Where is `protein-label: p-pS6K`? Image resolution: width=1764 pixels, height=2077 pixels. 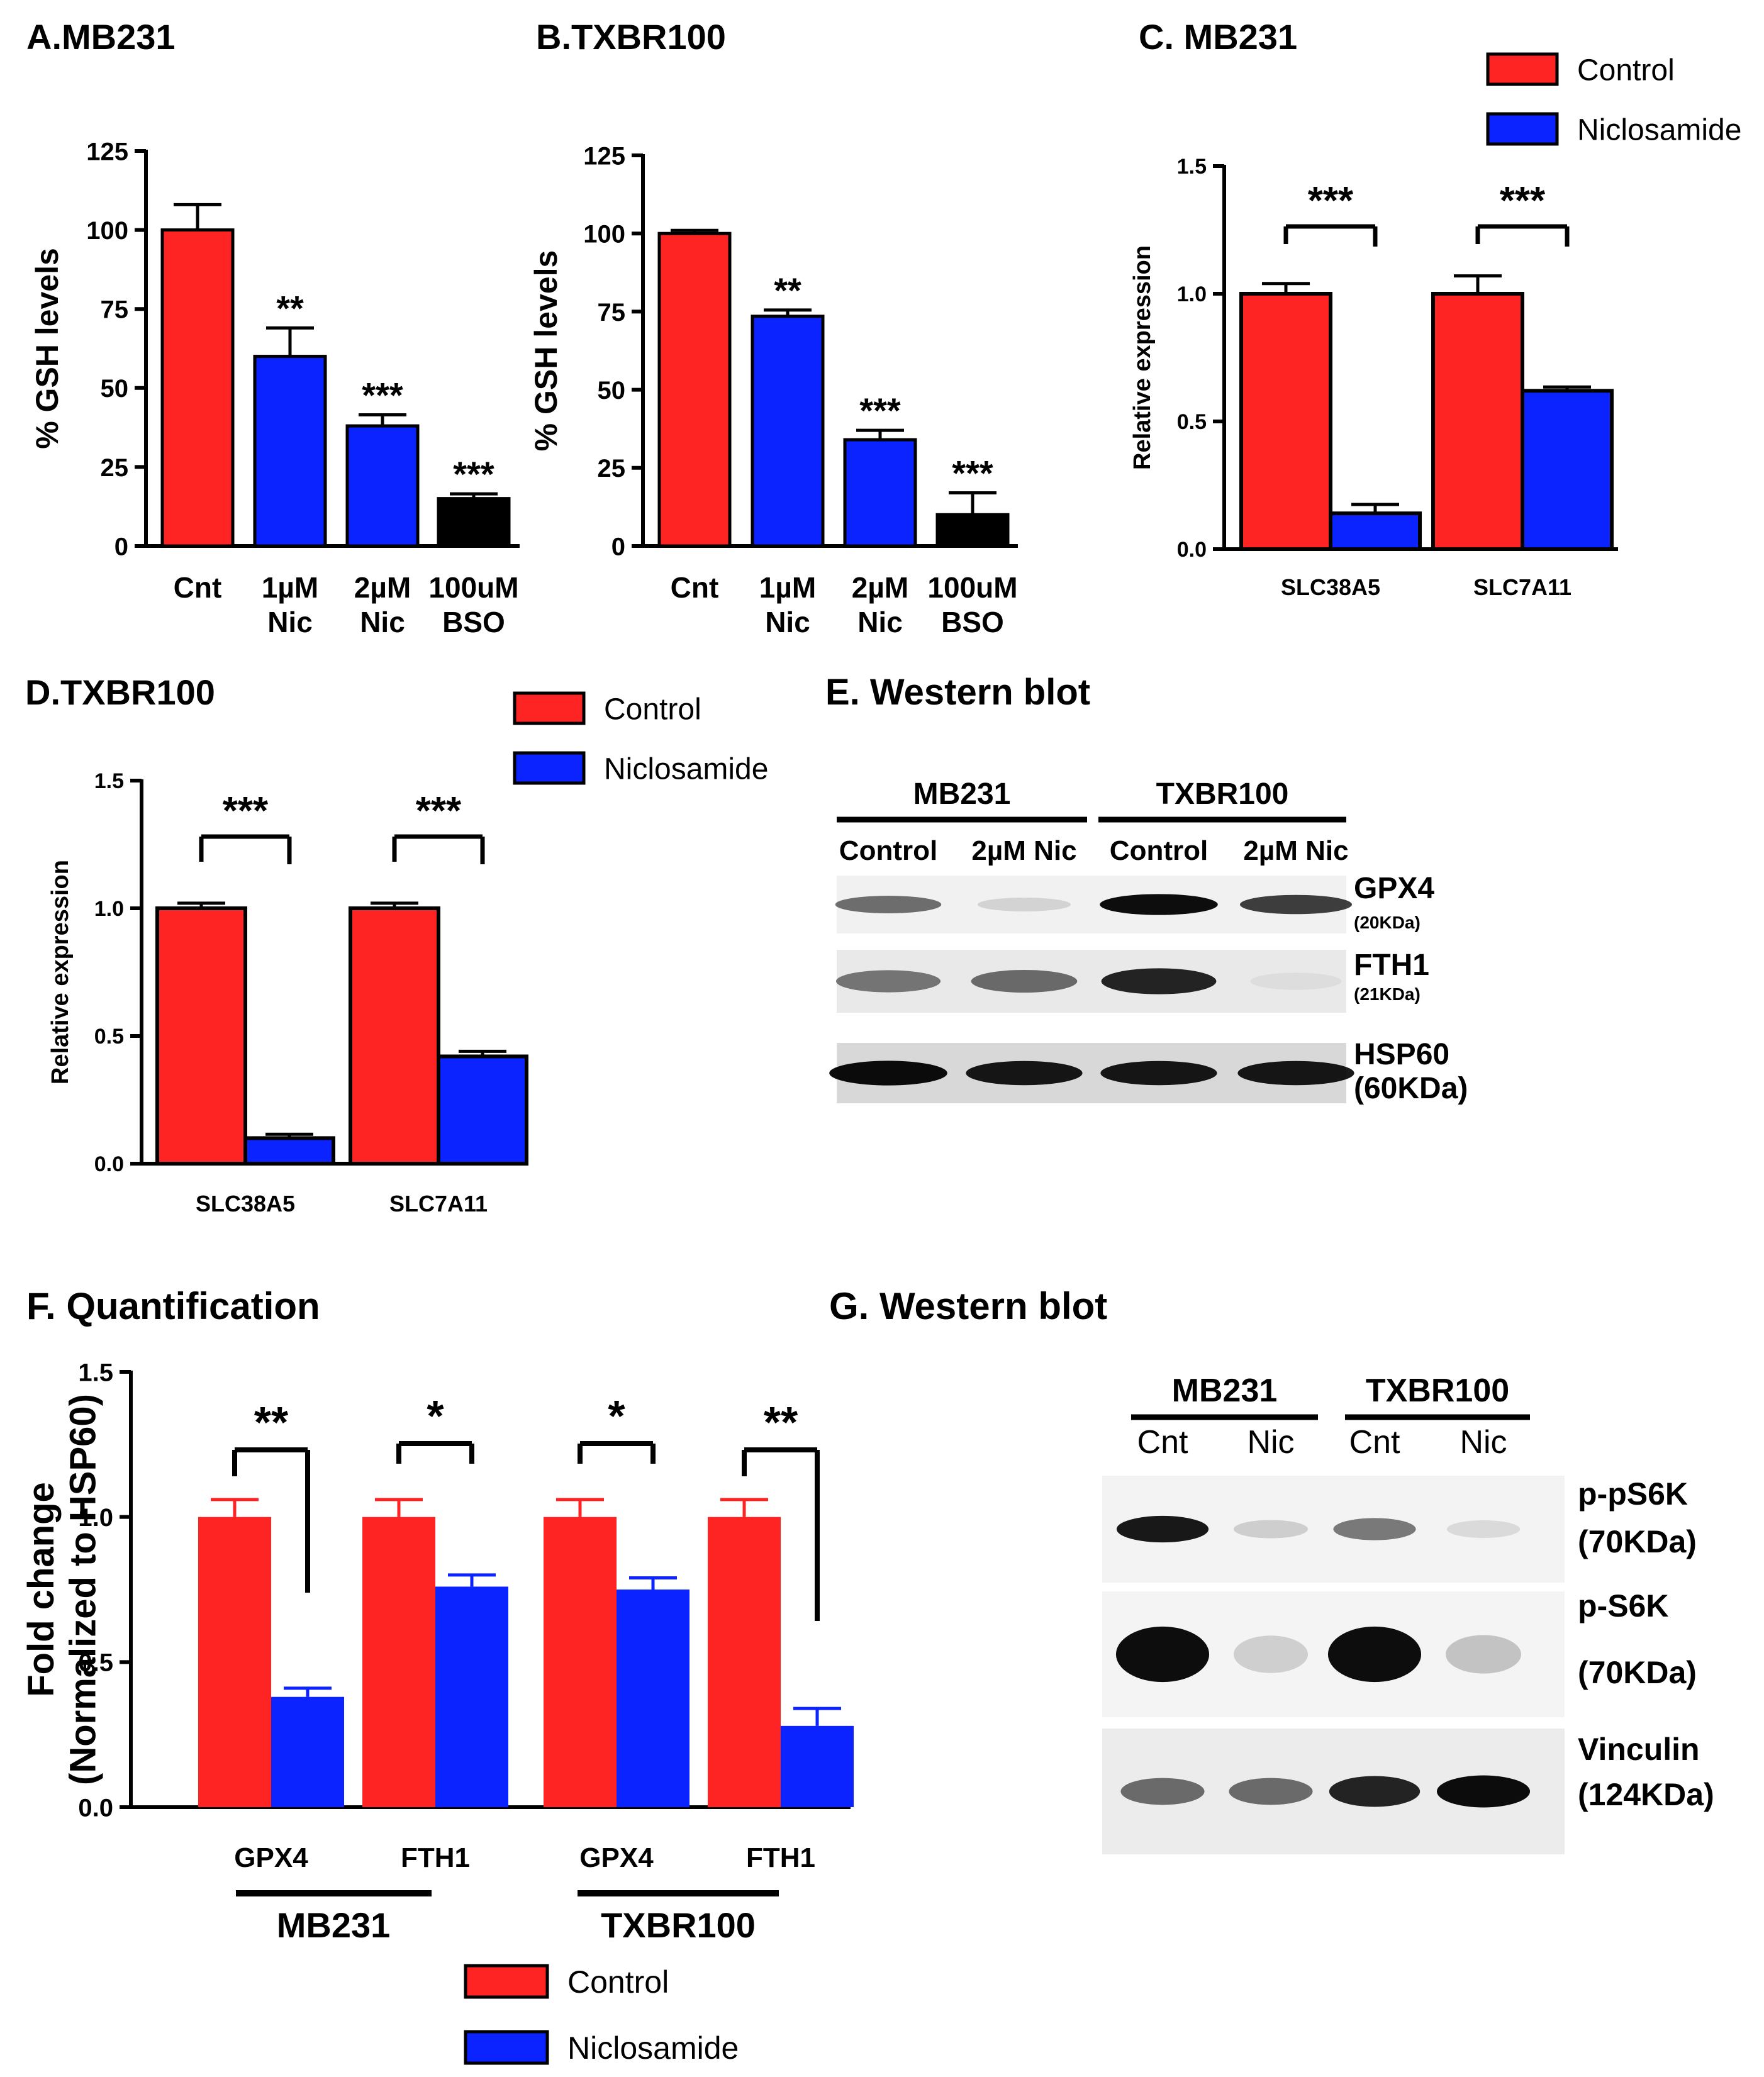
protein-label: p-pS6K is located at coordinates (1633, 1494).